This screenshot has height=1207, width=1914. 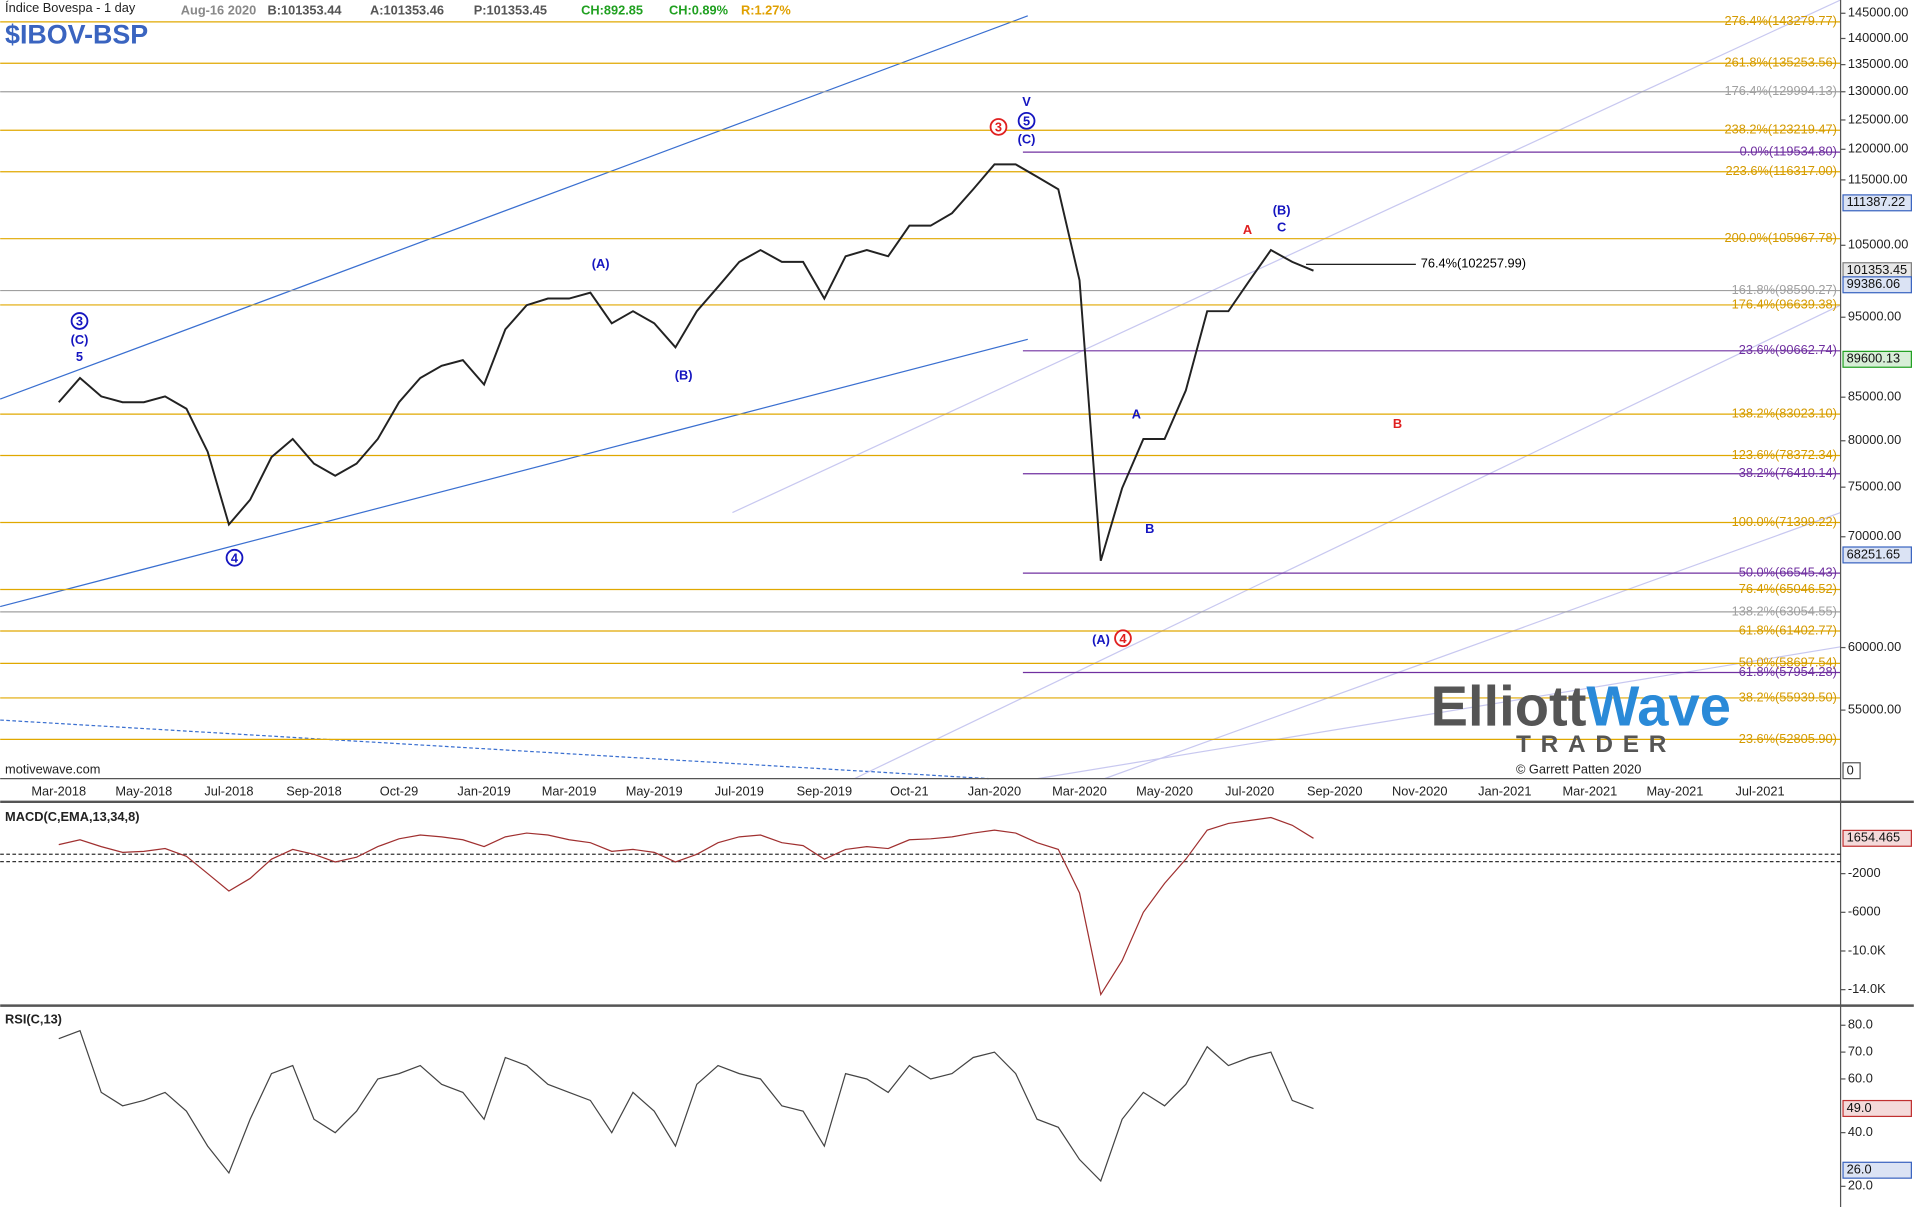 I want to click on price-marker-label: 111387.22, so click(x=1876, y=201).